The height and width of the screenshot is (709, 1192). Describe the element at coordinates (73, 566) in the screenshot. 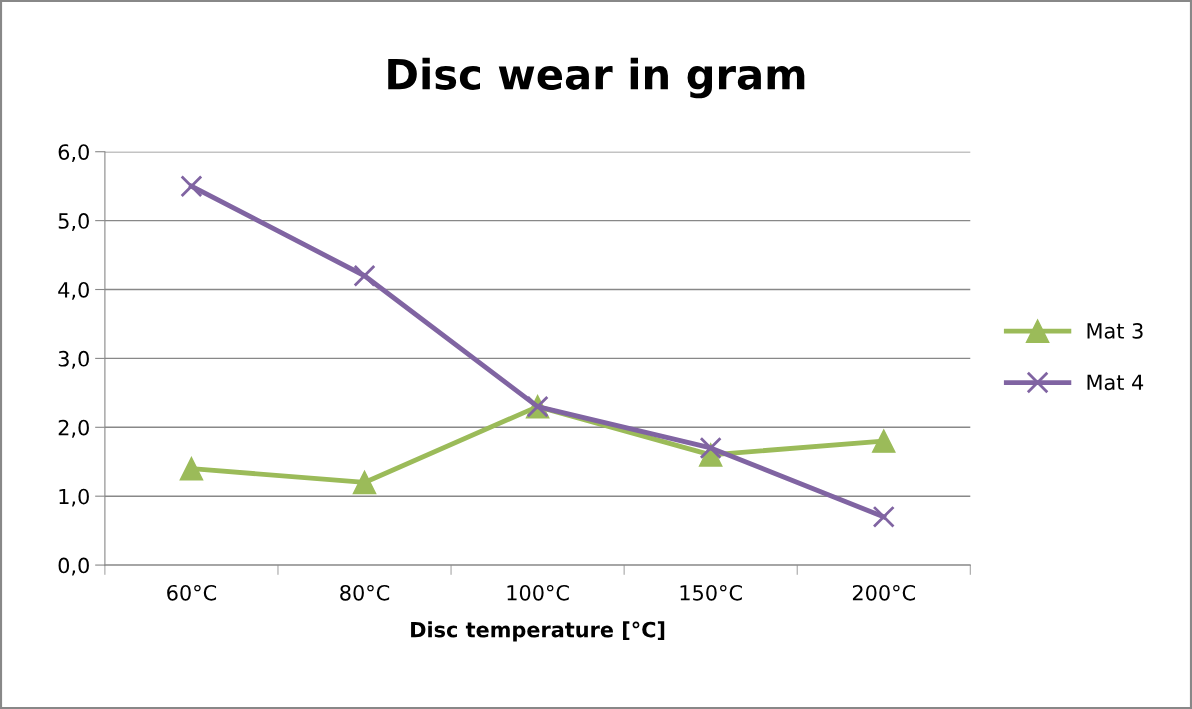

I see `y-tick-label: 0,0` at that location.